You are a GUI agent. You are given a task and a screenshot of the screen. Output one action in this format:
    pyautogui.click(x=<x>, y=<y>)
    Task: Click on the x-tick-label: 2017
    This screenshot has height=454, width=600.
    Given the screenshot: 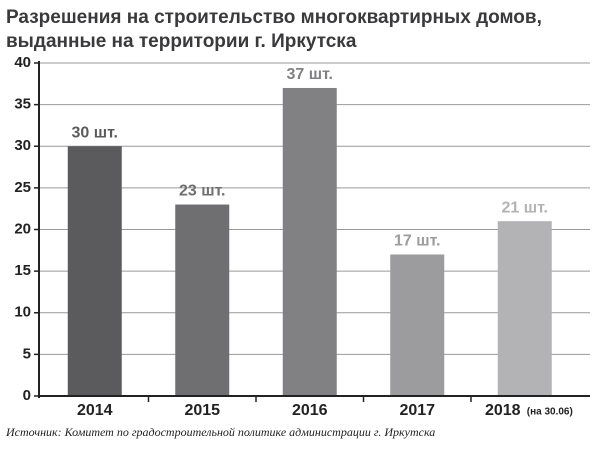 What is the action you would take?
    pyautogui.click(x=417, y=410)
    